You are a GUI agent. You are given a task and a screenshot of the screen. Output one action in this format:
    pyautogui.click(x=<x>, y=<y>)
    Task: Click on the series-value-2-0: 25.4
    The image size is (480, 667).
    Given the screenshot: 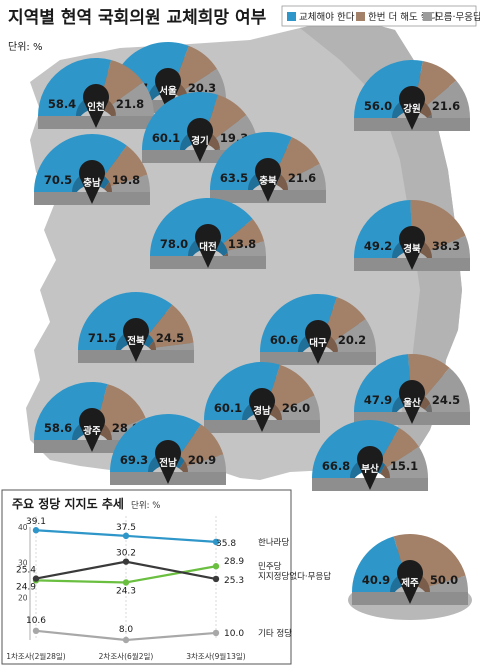 What is the action you would take?
    pyautogui.click(x=26, y=571)
    